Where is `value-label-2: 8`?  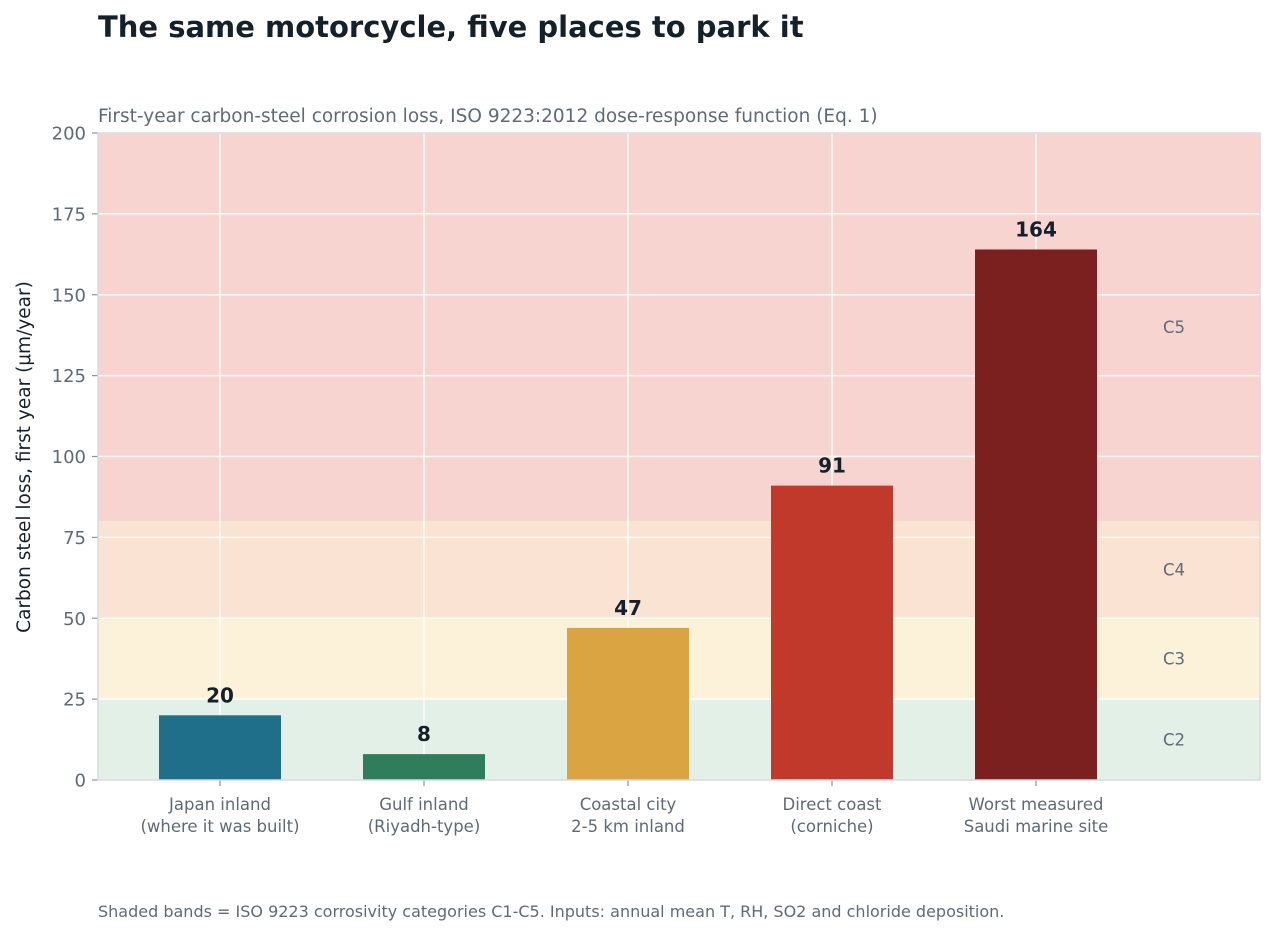
value-label-2: 8 is located at coordinates (424, 734).